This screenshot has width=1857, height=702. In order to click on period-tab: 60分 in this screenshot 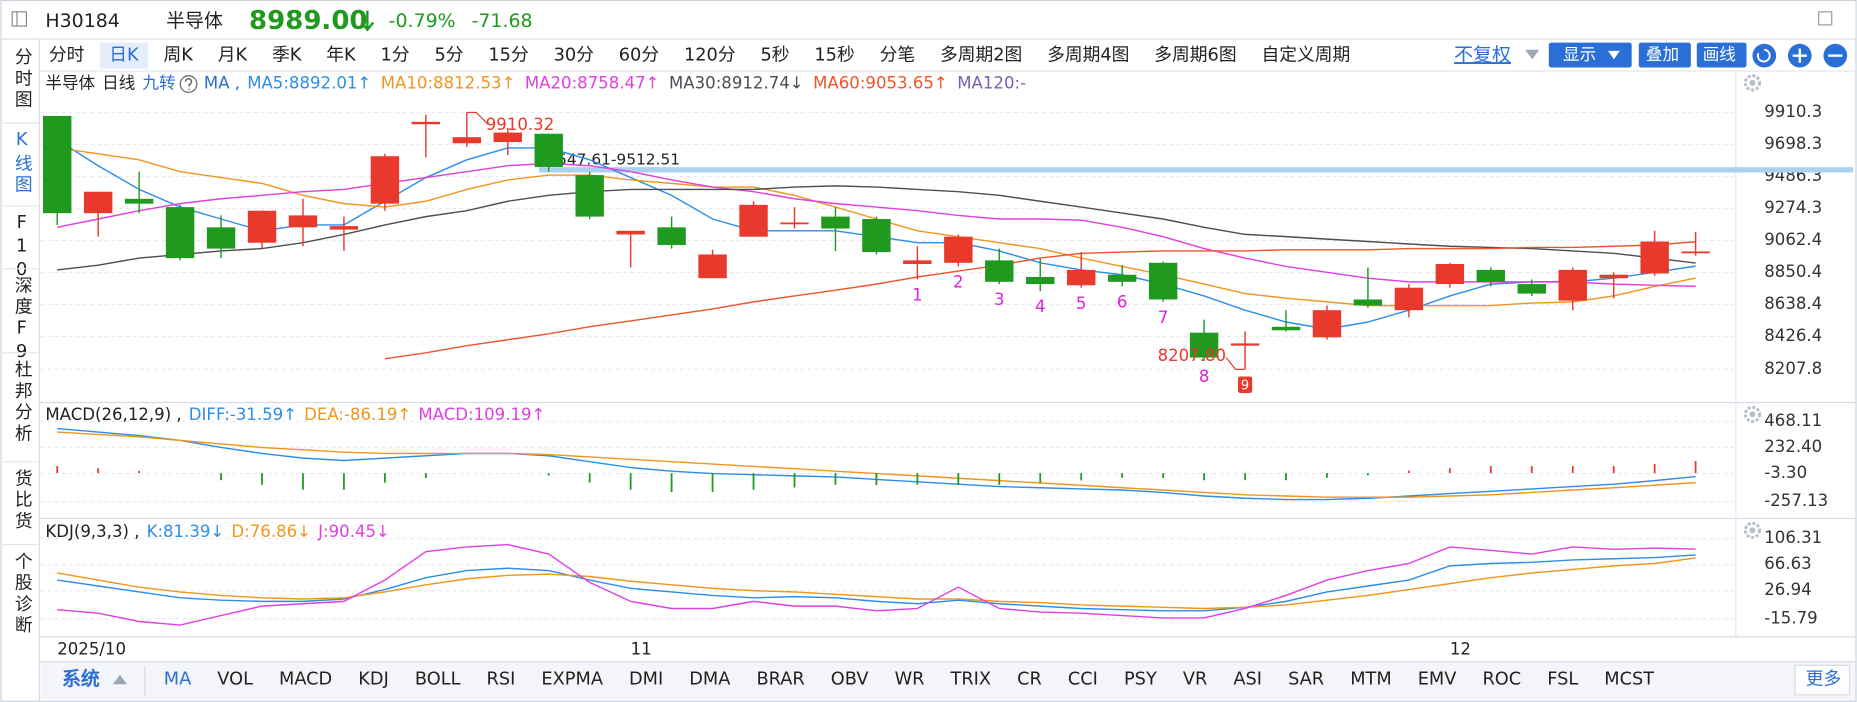, I will do `click(639, 55)`.